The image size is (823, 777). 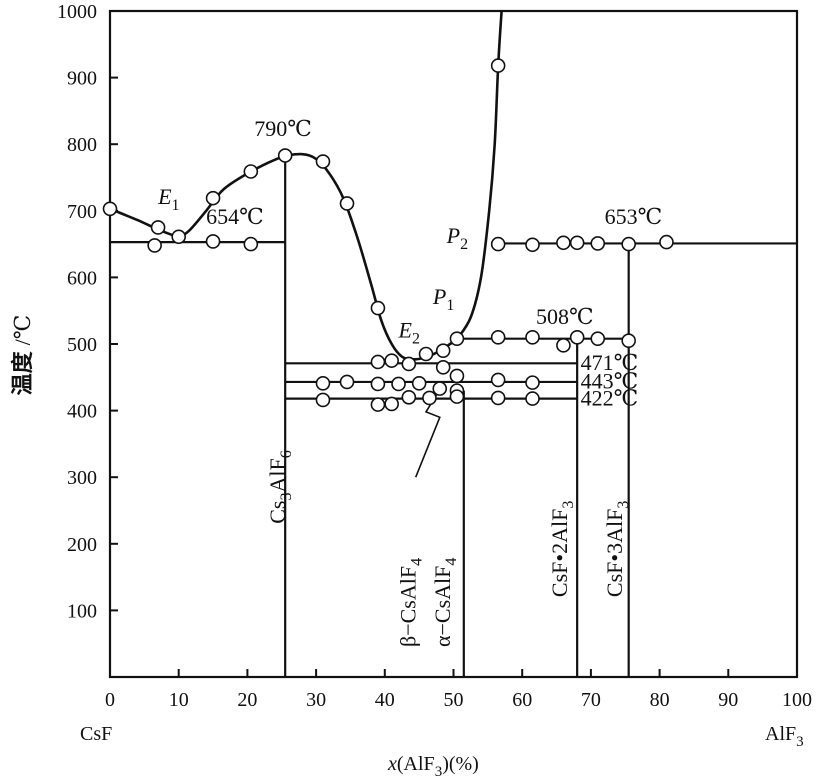 I want to click on compound-csf-2alf3: CsF•2AlF3, so click(x=562, y=549).